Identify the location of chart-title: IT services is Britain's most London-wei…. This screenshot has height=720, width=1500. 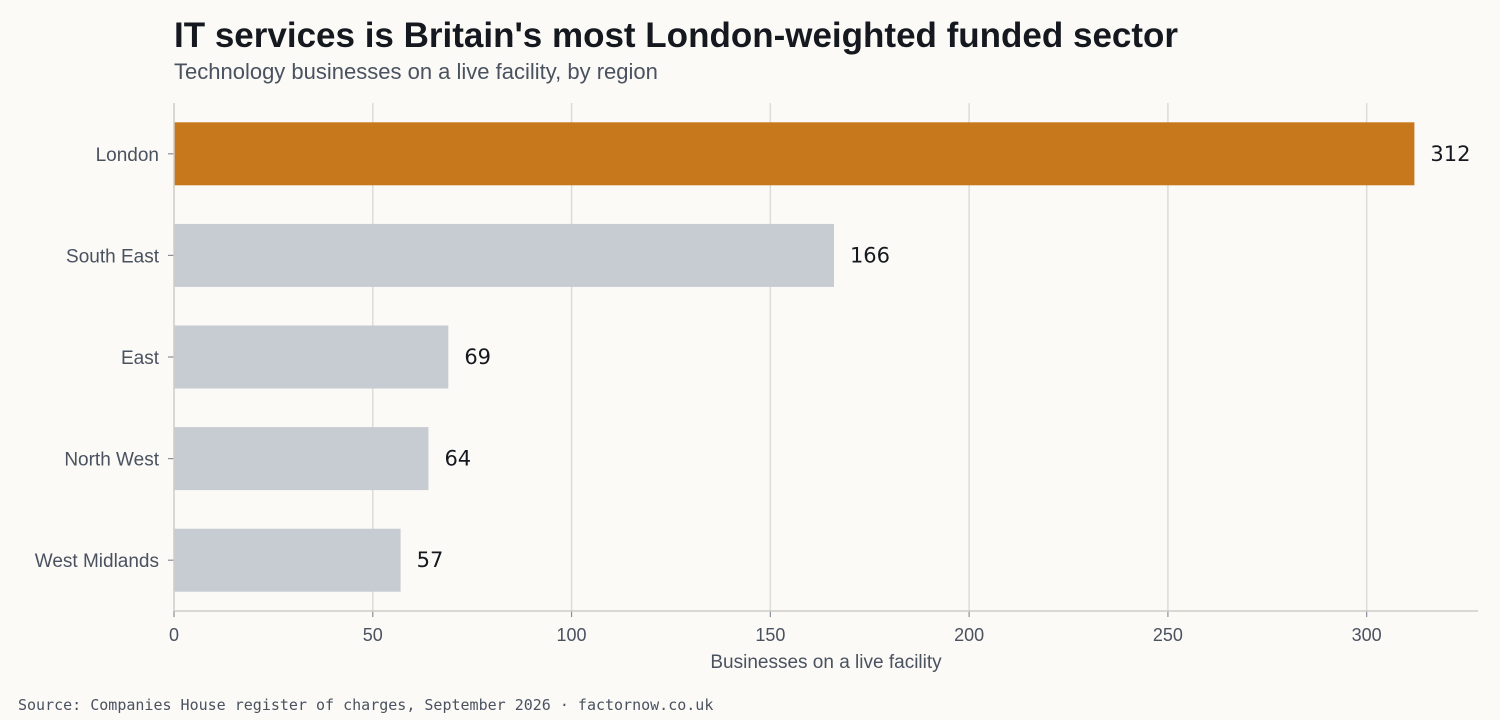
(676, 35).